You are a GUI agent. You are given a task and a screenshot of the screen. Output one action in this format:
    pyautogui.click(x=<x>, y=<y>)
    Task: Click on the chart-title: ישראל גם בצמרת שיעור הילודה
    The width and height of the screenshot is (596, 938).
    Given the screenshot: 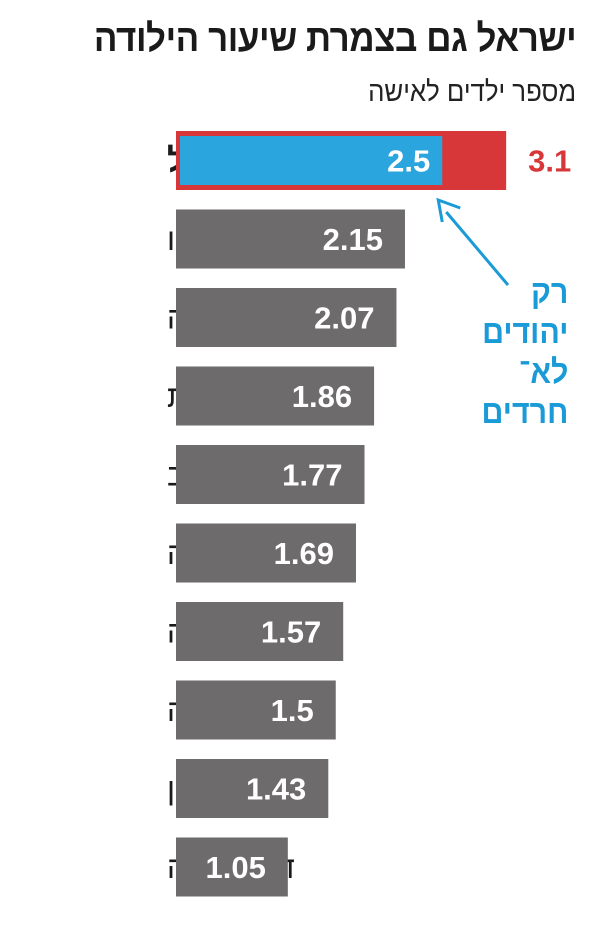 What is the action you would take?
    pyautogui.click(x=335, y=39)
    